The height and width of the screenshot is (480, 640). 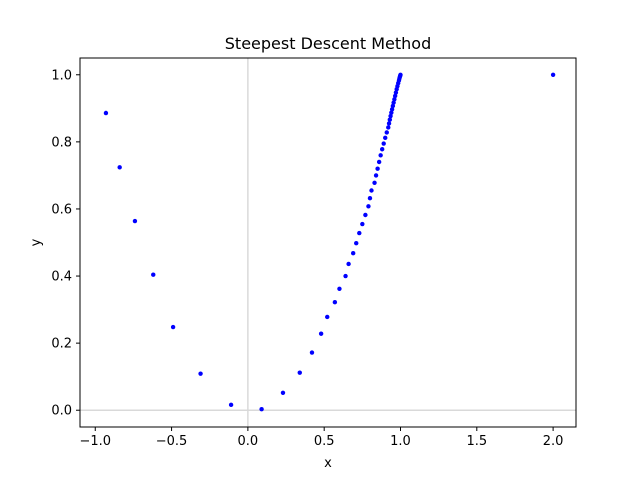 I want to click on y-tick-label: 0.4, so click(x=61, y=277).